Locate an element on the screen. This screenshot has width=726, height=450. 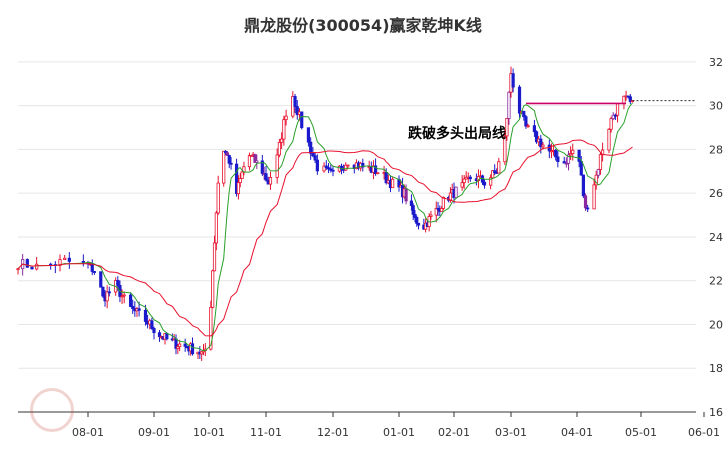
y-tick-label: 16 is located at coordinates (716, 412).